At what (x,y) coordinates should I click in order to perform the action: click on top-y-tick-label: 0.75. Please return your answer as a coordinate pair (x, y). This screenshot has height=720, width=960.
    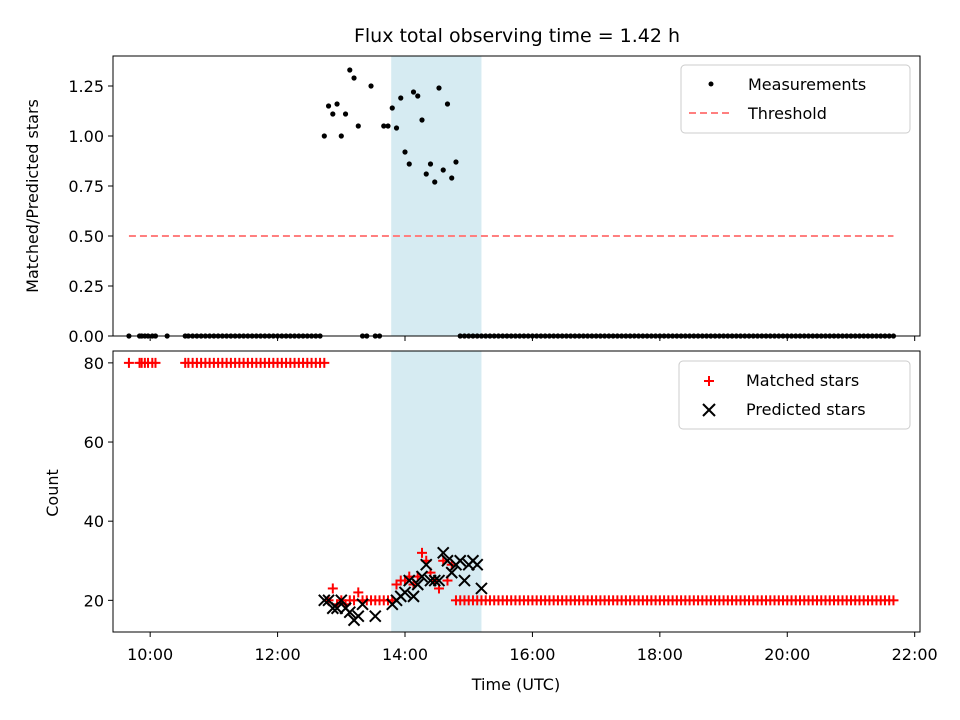
    Looking at the image, I should click on (86, 186).